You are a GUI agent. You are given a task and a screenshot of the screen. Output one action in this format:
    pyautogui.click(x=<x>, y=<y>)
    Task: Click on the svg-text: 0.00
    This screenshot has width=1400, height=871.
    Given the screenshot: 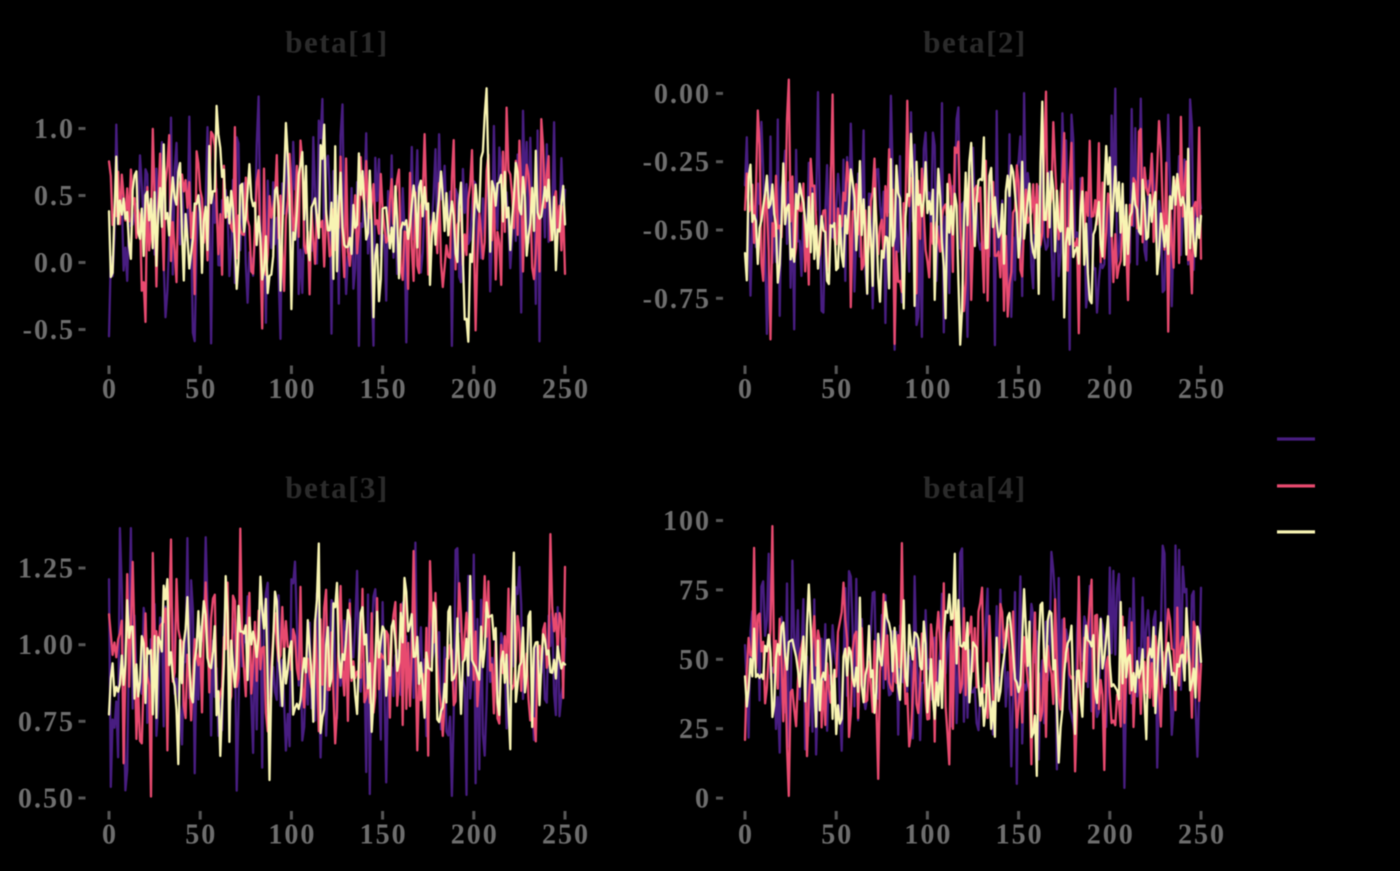 What is the action you would take?
    pyautogui.click(x=682, y=94)
    